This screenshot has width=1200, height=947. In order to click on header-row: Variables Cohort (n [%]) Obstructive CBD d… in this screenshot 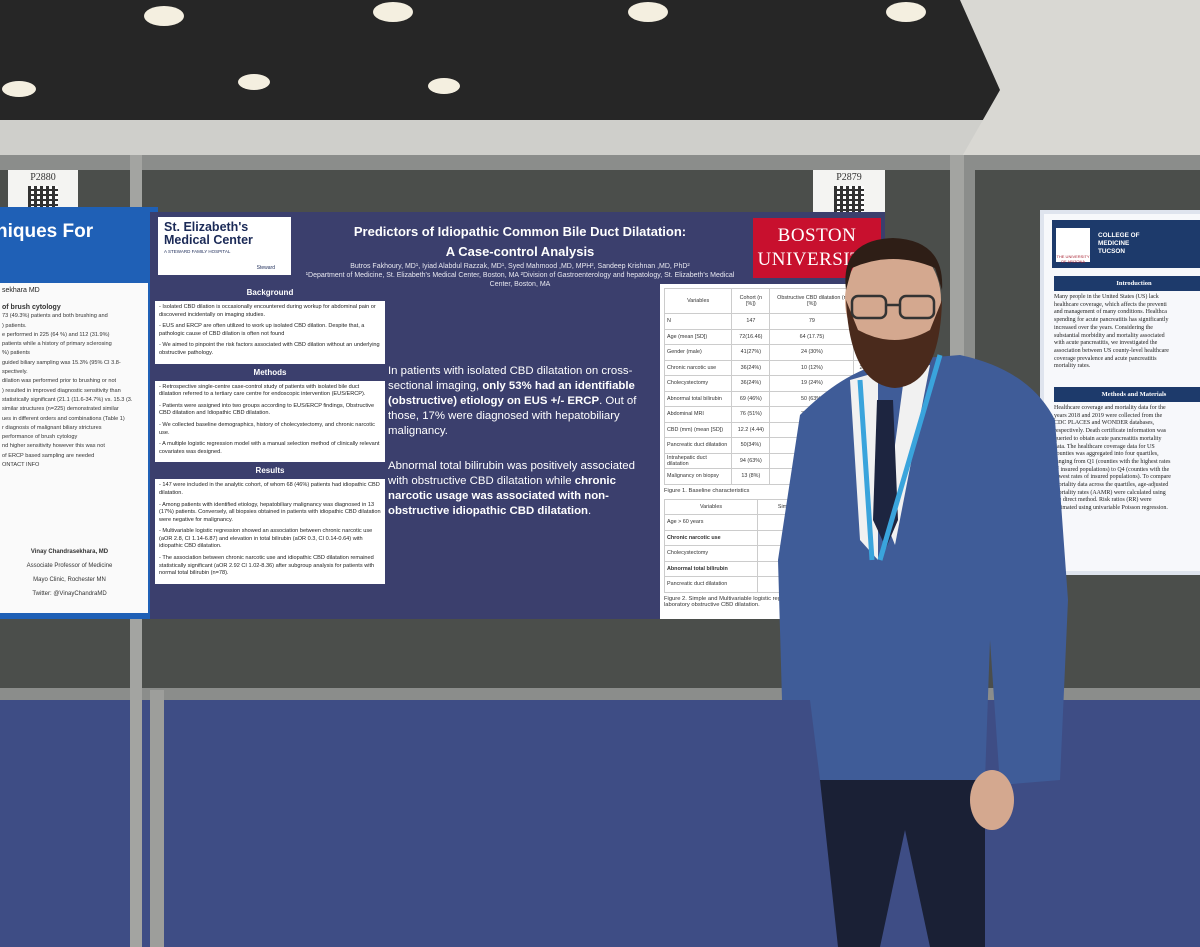, I will do `click(772, 301)`.